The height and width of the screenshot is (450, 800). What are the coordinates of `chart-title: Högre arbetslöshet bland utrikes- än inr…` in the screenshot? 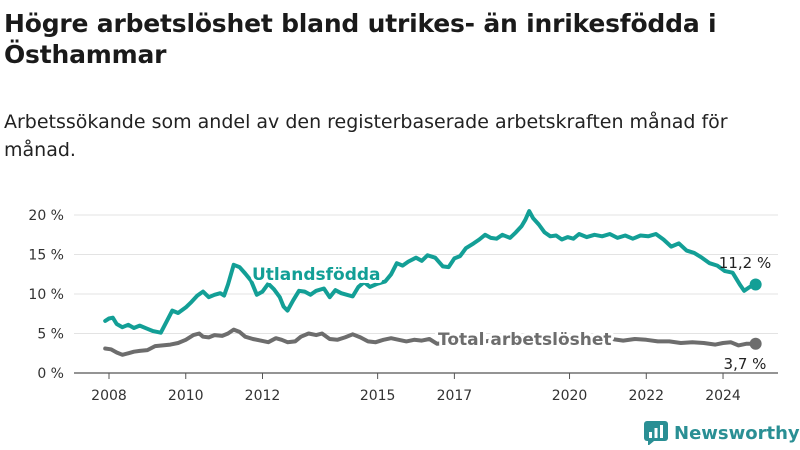 It's located at (360, 39).